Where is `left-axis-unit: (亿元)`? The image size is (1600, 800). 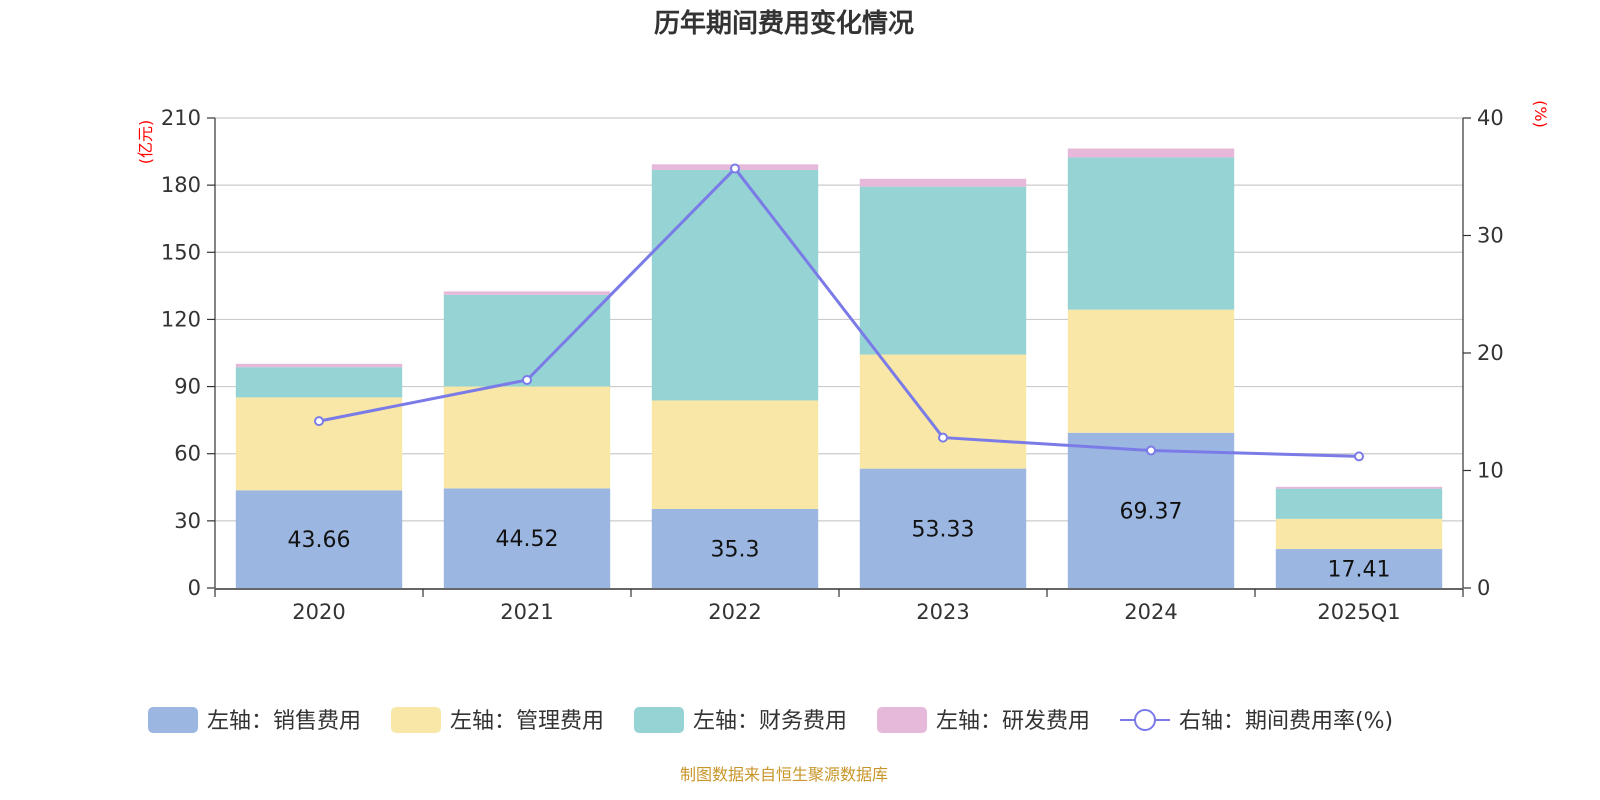
left-axis-unit: (亿元) is located at coordinates (145, 142).